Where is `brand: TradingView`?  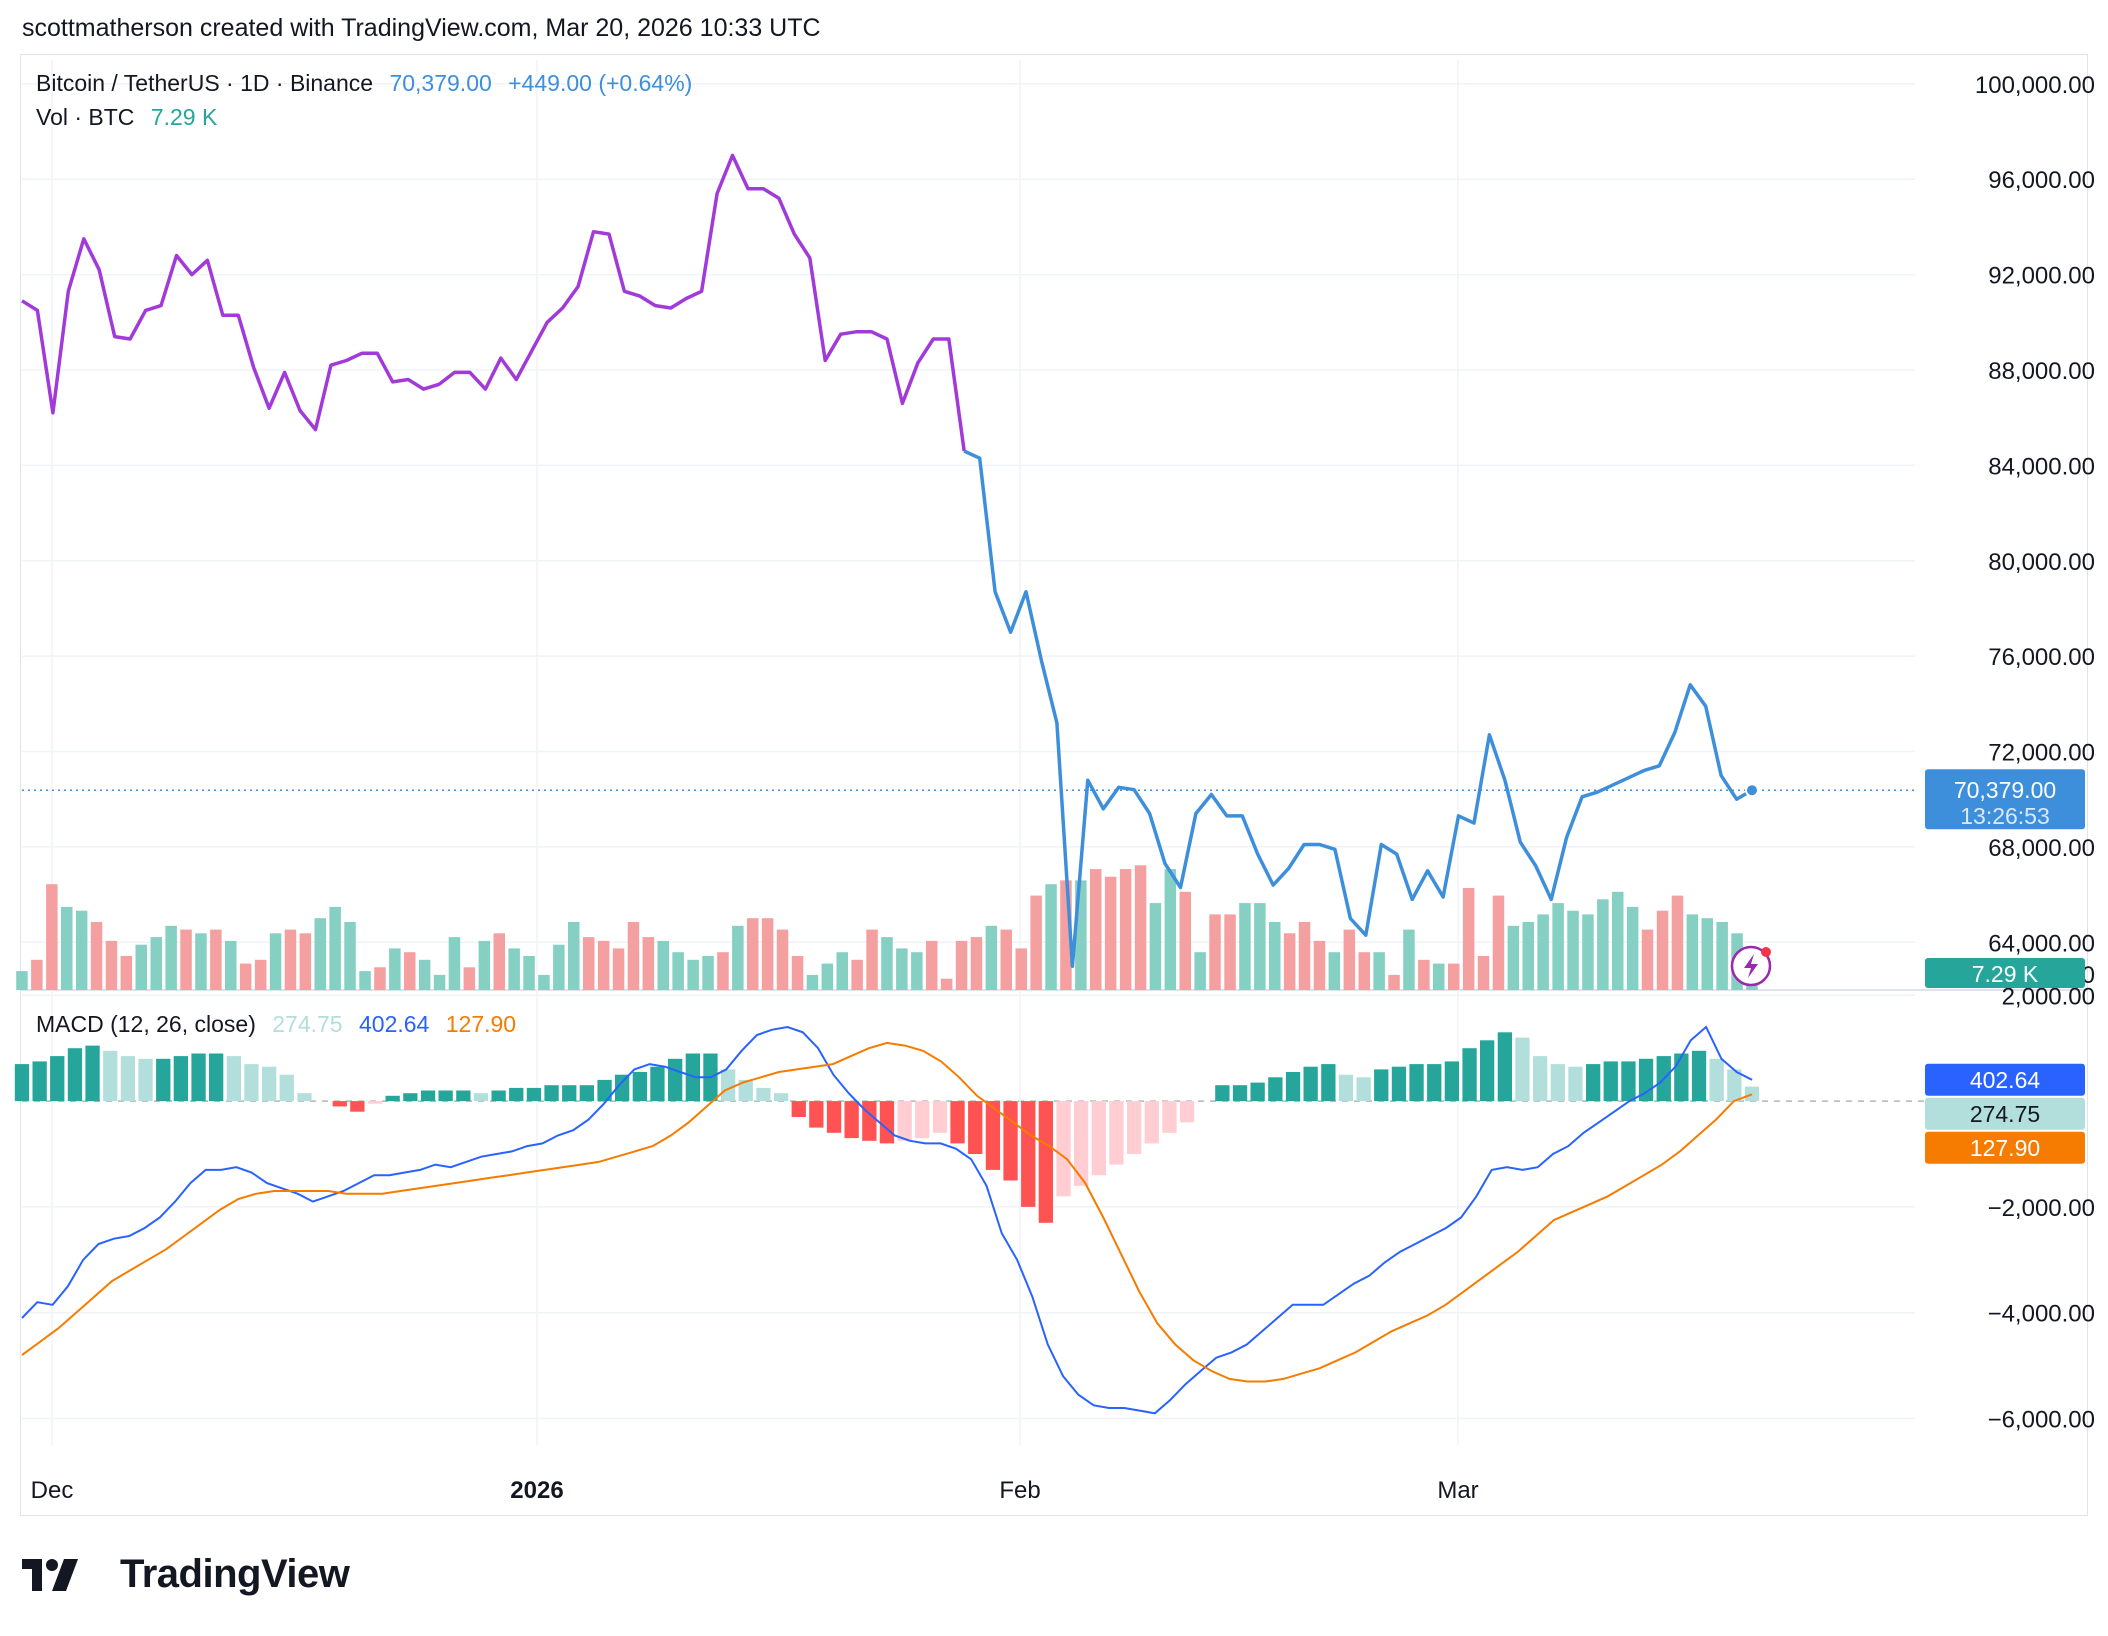
brand: TradingView is located at coordinates (186, 1574).